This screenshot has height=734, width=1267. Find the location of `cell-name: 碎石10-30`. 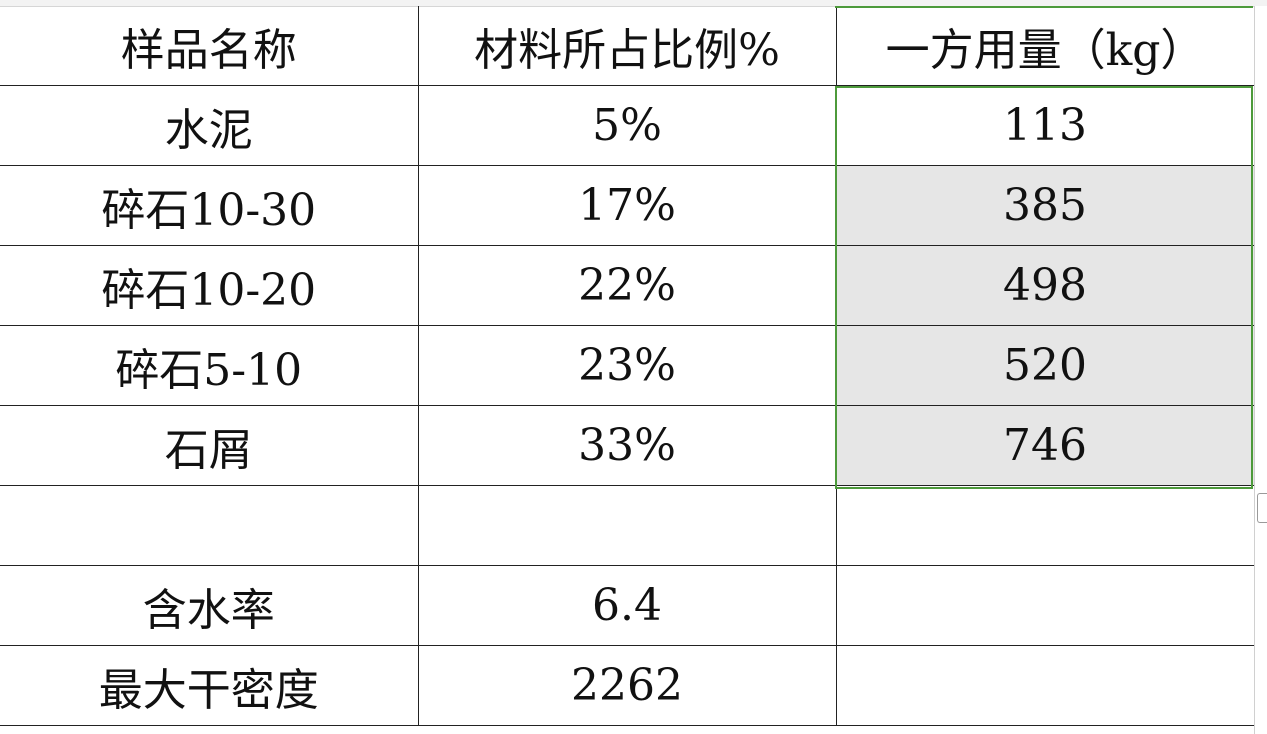

cell-name: 碎石10-30 is located at coordinates (209, 205).